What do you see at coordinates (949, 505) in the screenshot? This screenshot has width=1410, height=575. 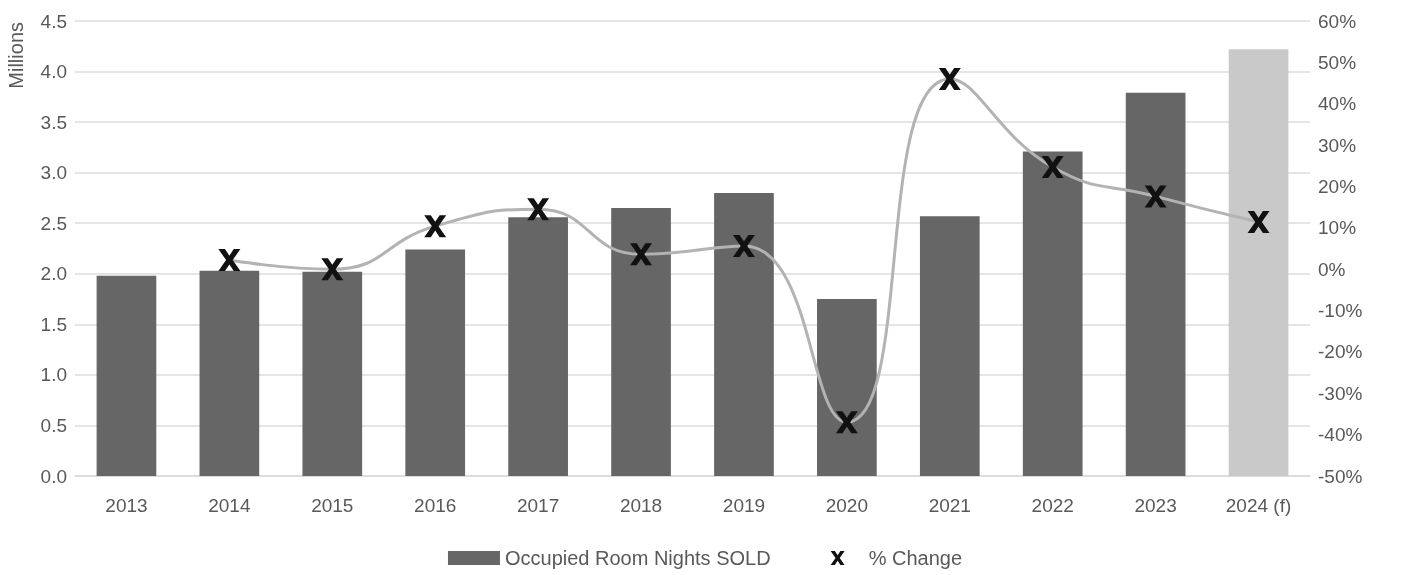 I see `x-tick-label: 2021` at bounding box center [949, 505].